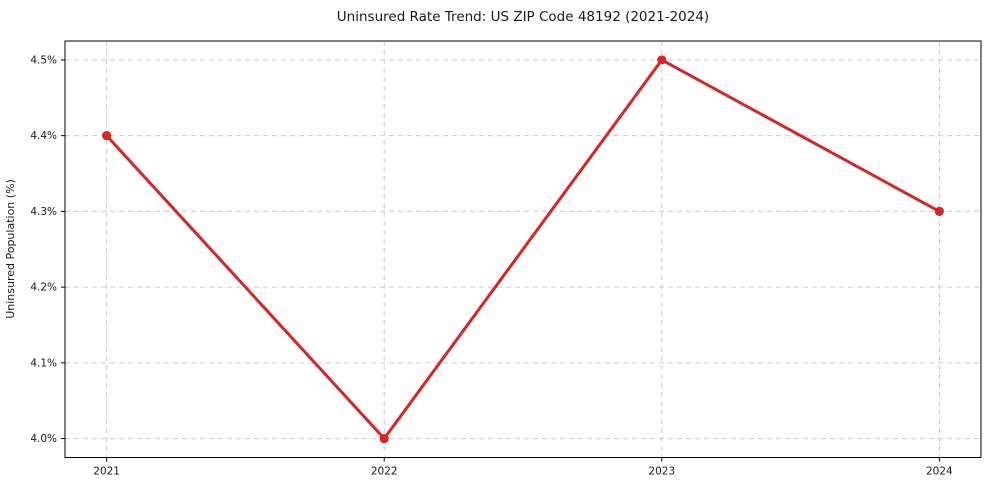 The height and width of the screenshot is (490, 989). Describe the element at coordinates (43, 60) in the screenshot. I see `y-tick-label: 4.5%` at that location.